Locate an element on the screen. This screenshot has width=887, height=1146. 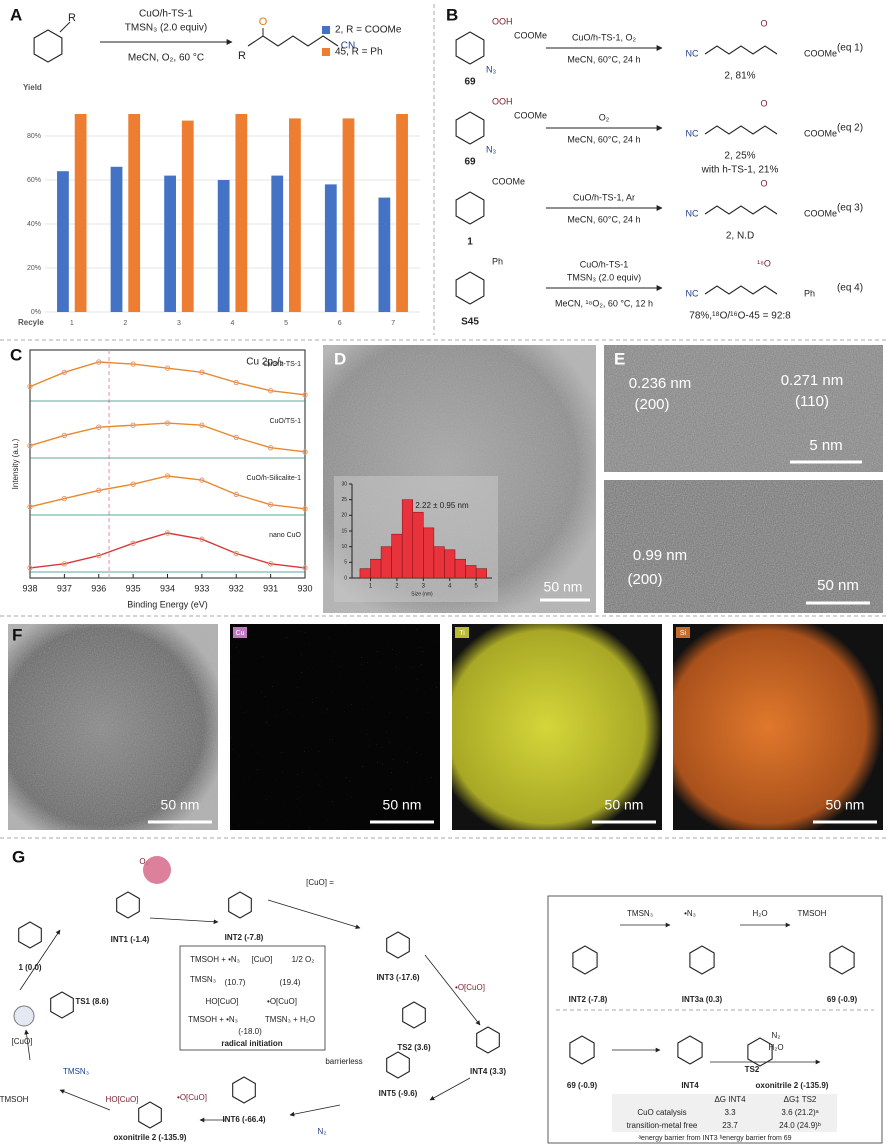
label: 78%,¹⁸O/¹⁶O-45 = 92:8 is located at coordinates (740, 316).